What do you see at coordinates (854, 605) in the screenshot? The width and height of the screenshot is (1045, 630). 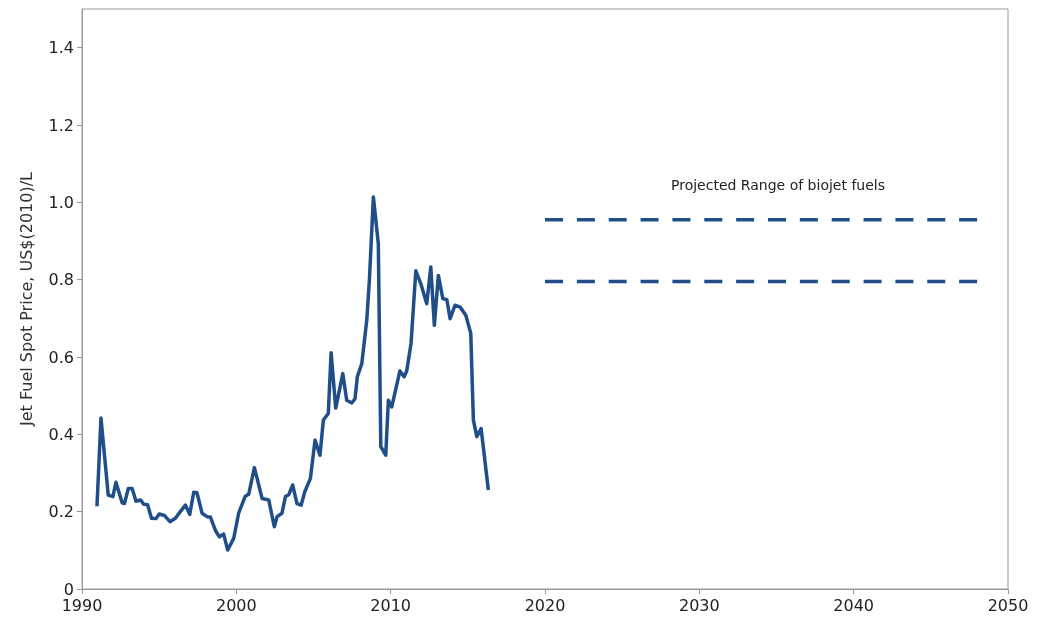 I see `x-tick-label: 2040` at bounding box center [854, 605].